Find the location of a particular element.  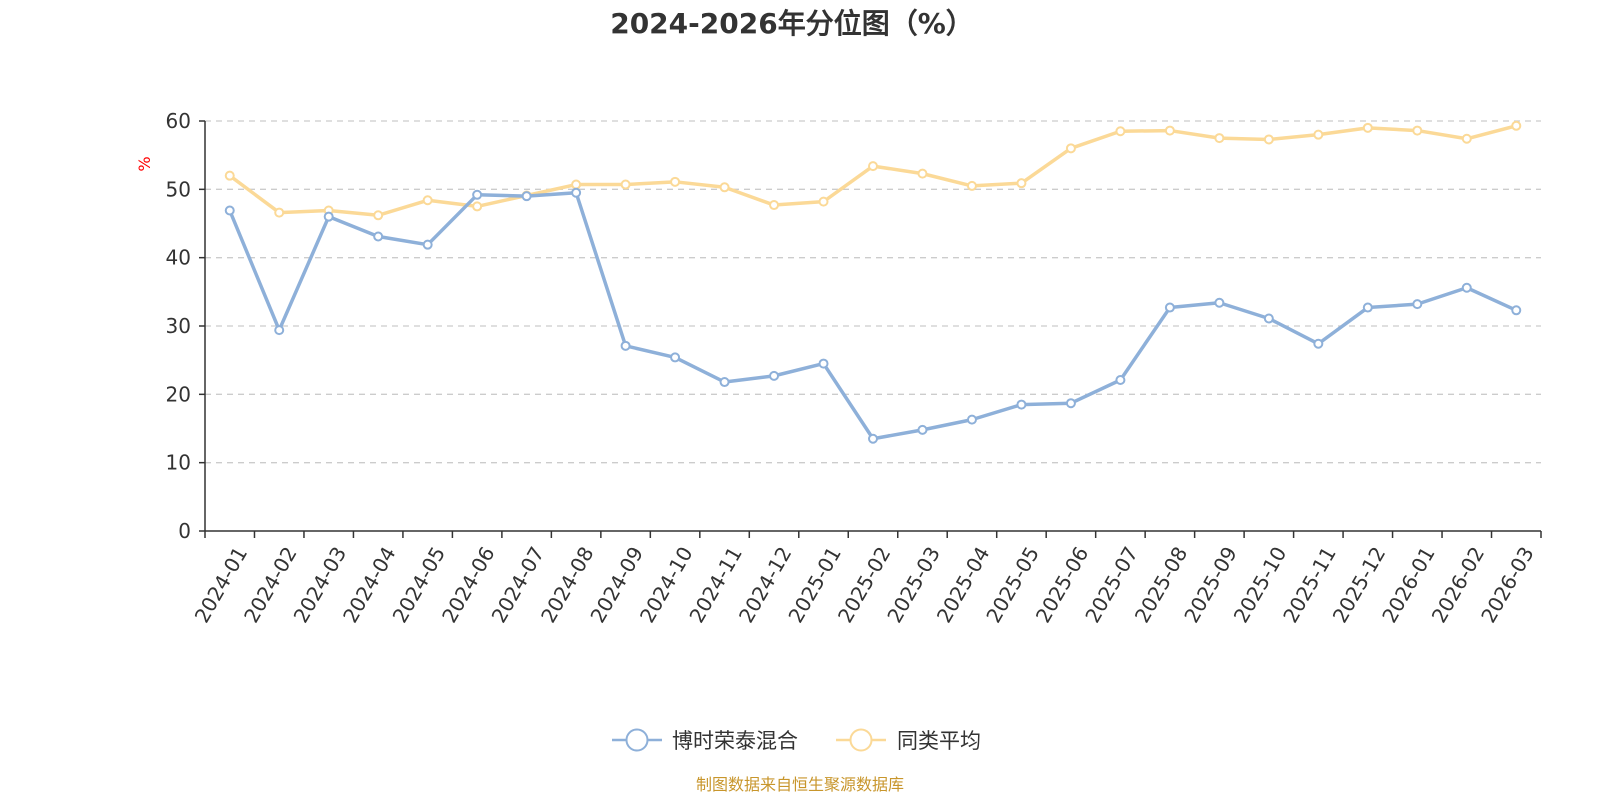

y-tick-label: 30 is located at coordinates (178, 326).